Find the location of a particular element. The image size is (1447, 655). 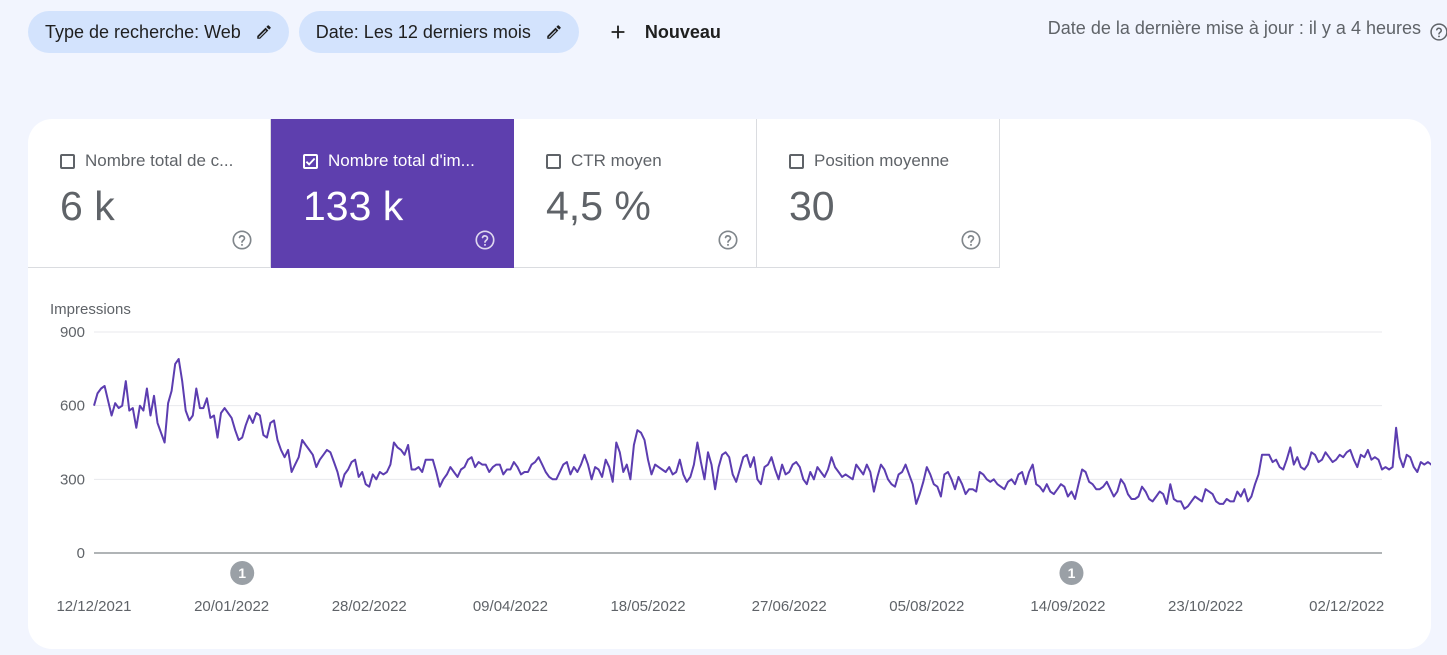

x-tick-label: 18/05/2022 is located at coordinates (647, 606).